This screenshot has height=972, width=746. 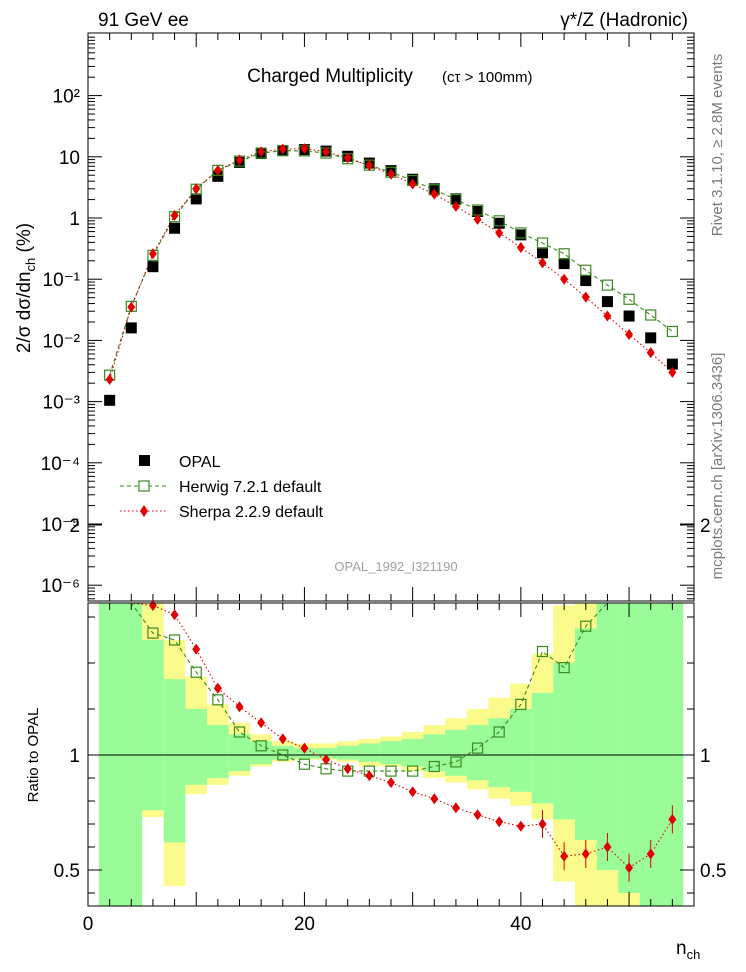 What do you see at coordinates (62, 280) in the screenshot?
I see `main-y-tick-label: 10⁻¹` at bounding box center [62, 280].